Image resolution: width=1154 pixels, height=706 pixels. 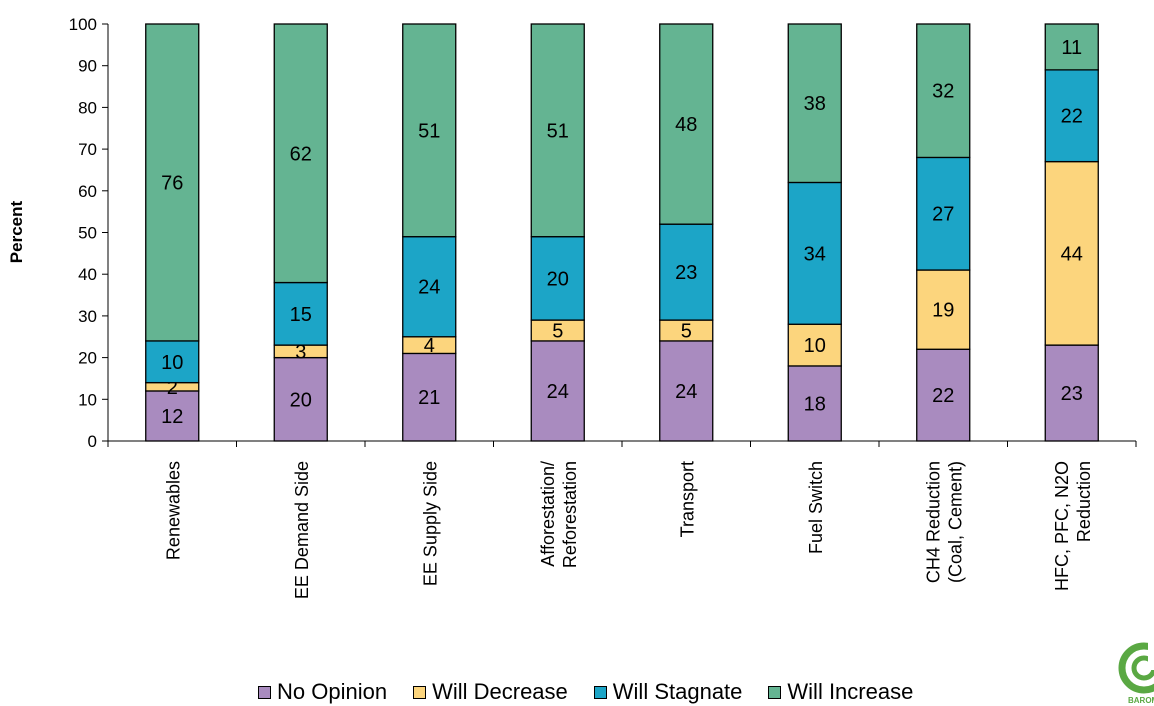 What do you see at coordinates (302, 530) in the screenshot?
I see `x-category-label: EE Demand Side` at bounding box center [302, 530].